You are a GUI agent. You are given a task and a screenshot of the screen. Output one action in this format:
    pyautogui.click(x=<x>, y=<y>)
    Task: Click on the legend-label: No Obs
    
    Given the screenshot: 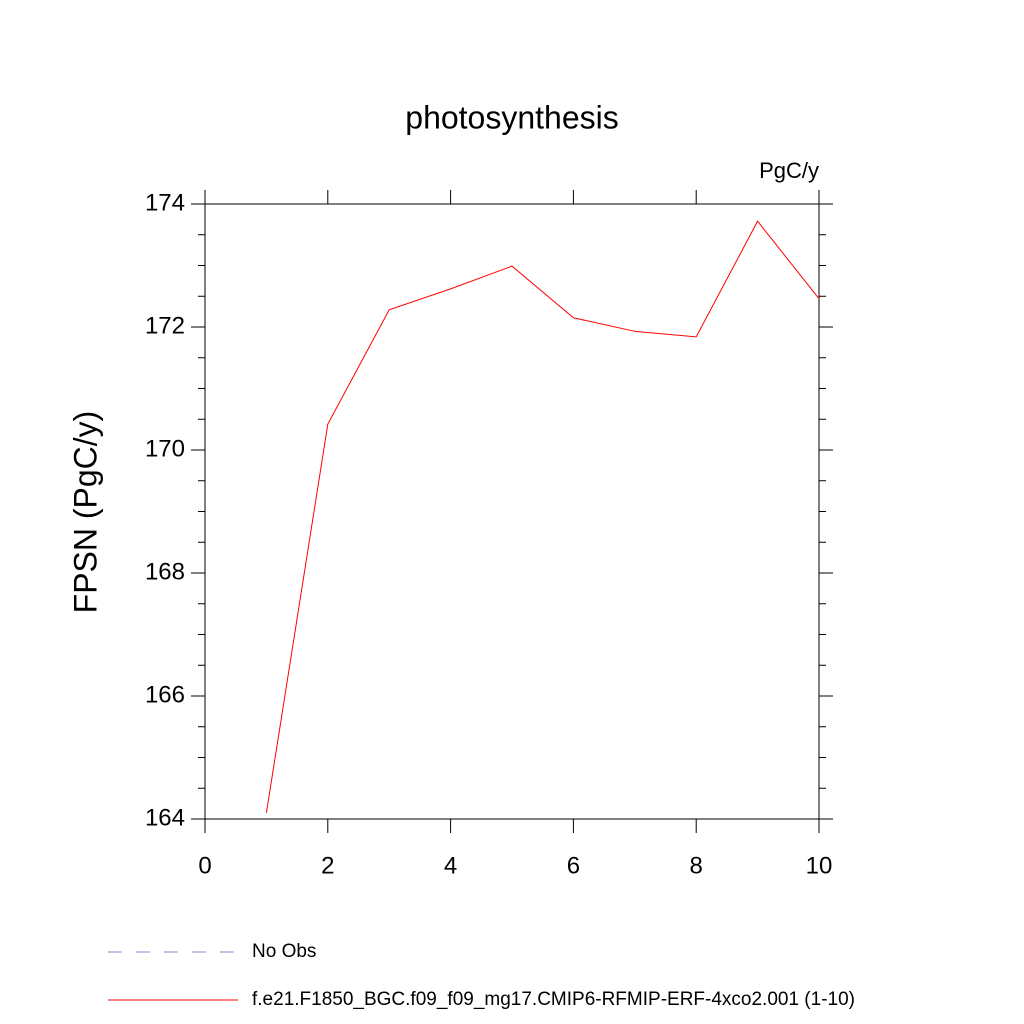 What is the action you would take?
    pyautogui.click(x=284, y=951)
    